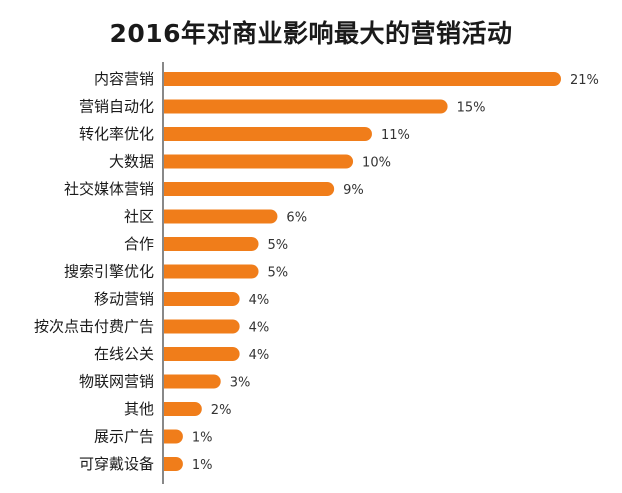 This screenshot has height=493, width=622. I want to click on category-label-5: 社区, so click(139, 217).